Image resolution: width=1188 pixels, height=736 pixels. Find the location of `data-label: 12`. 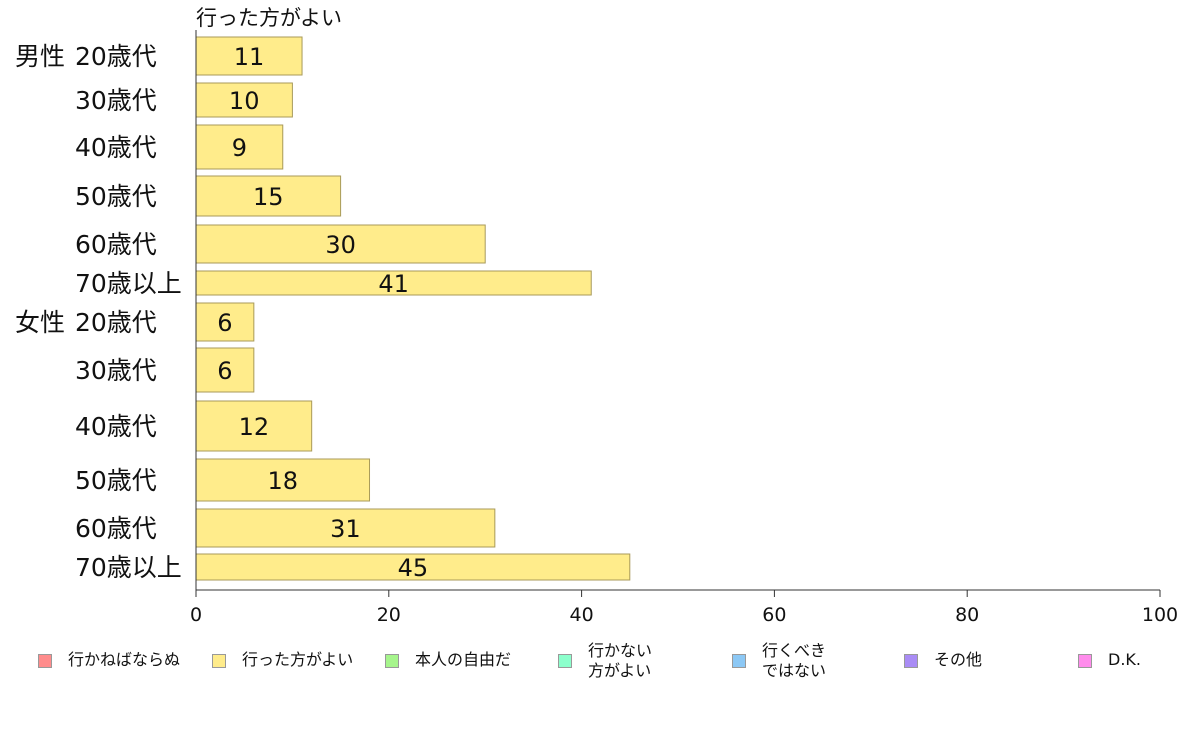

data-label: 12 is located at coordinates (254, 427).